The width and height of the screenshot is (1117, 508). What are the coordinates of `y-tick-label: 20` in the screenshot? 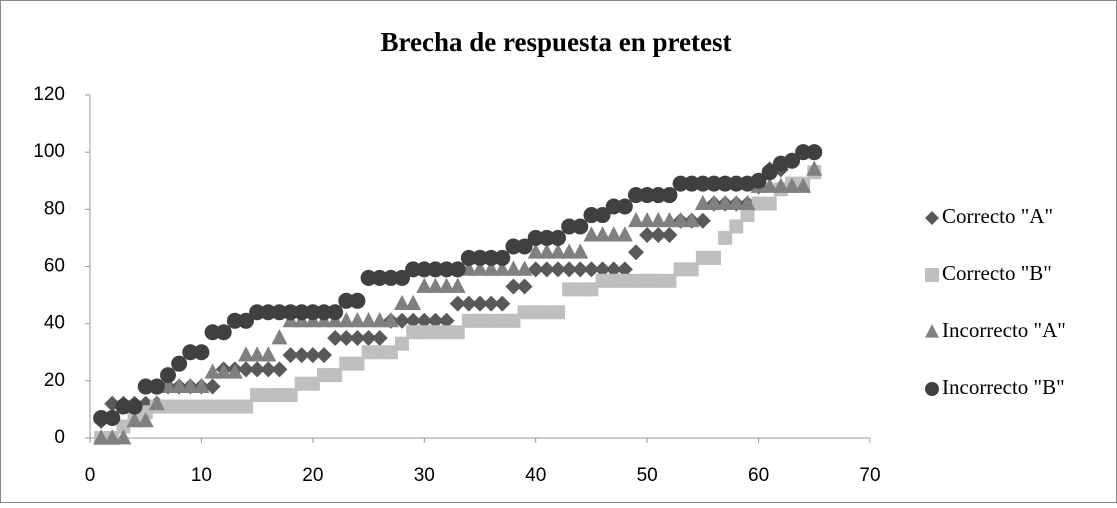 It's located at (54, 380).